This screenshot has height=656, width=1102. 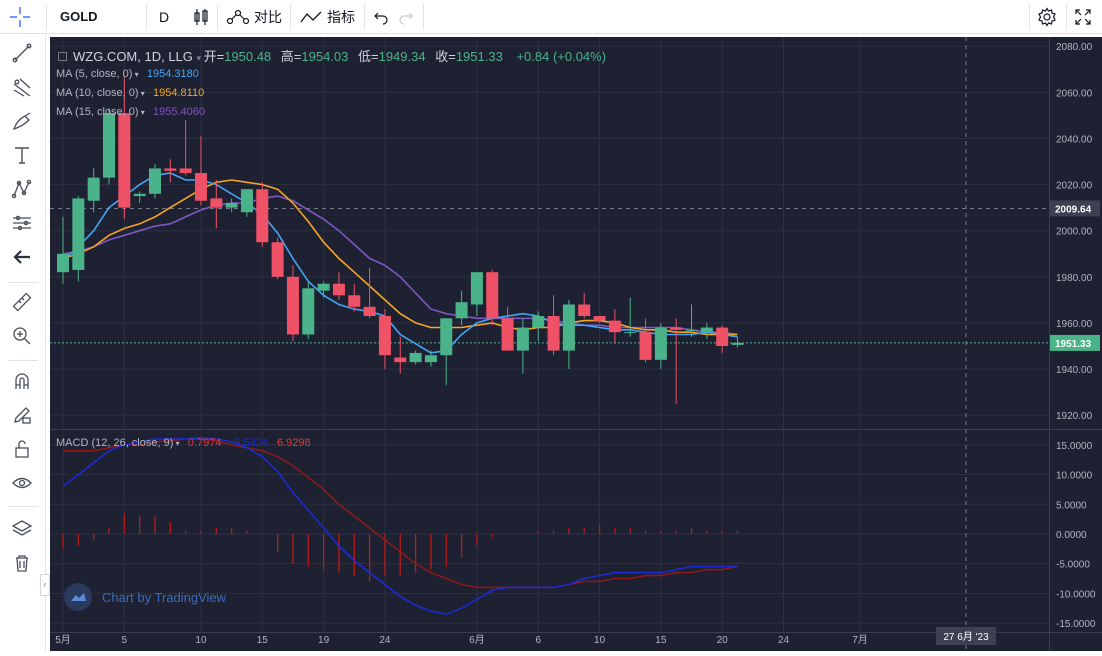 I want to click on magnet-icon, so click(x=22, y=381).